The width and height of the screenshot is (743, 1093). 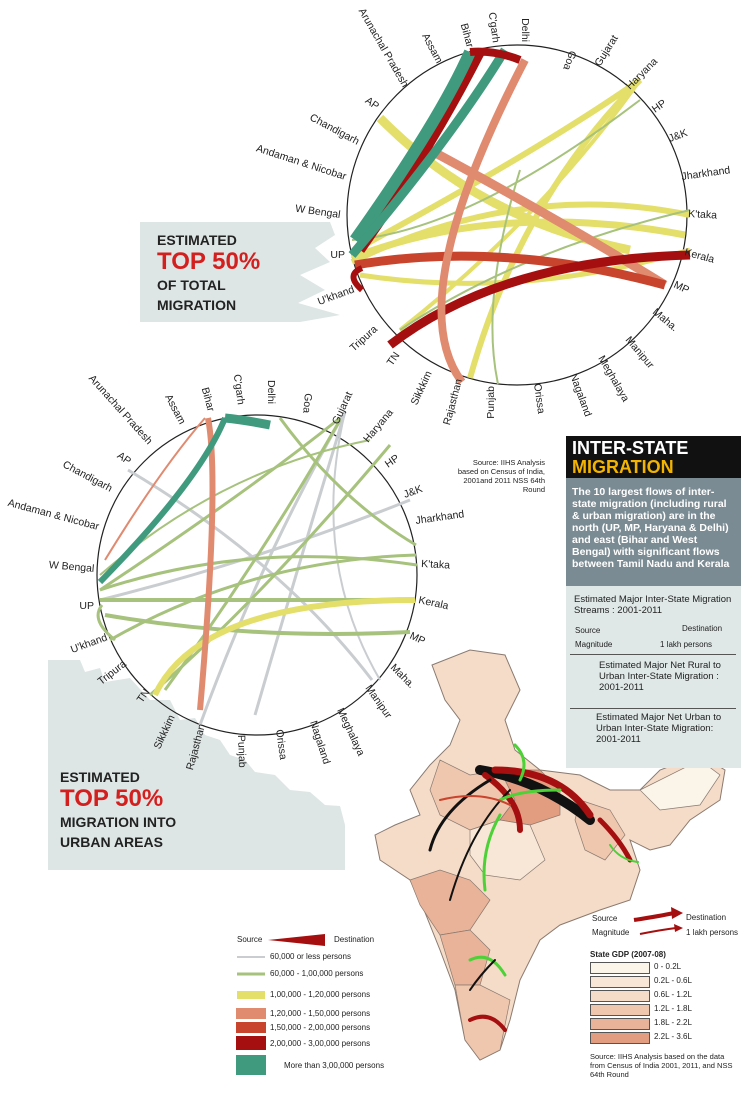 What do you see at coordinates (307, 403) in the screenshot?
I see `bottom-state-label: Goa` at bounding box center [307, 403].